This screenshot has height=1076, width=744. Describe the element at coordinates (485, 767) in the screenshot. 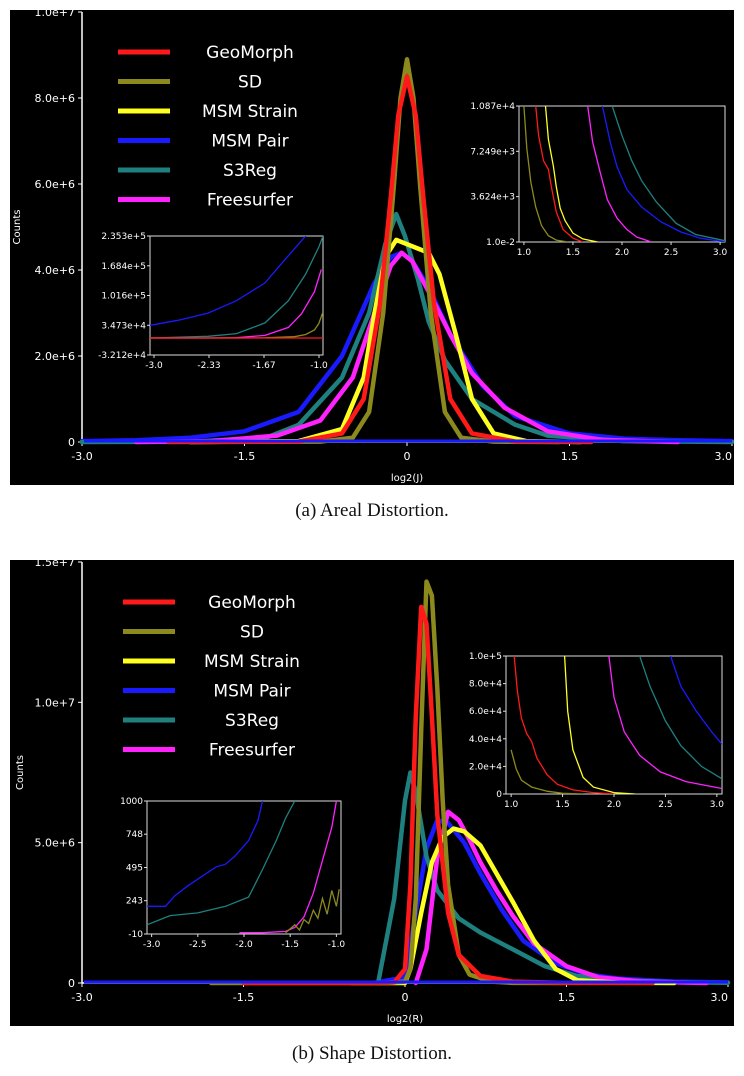

I see `inset-y-tick-label: 2.0e+4` at that location.